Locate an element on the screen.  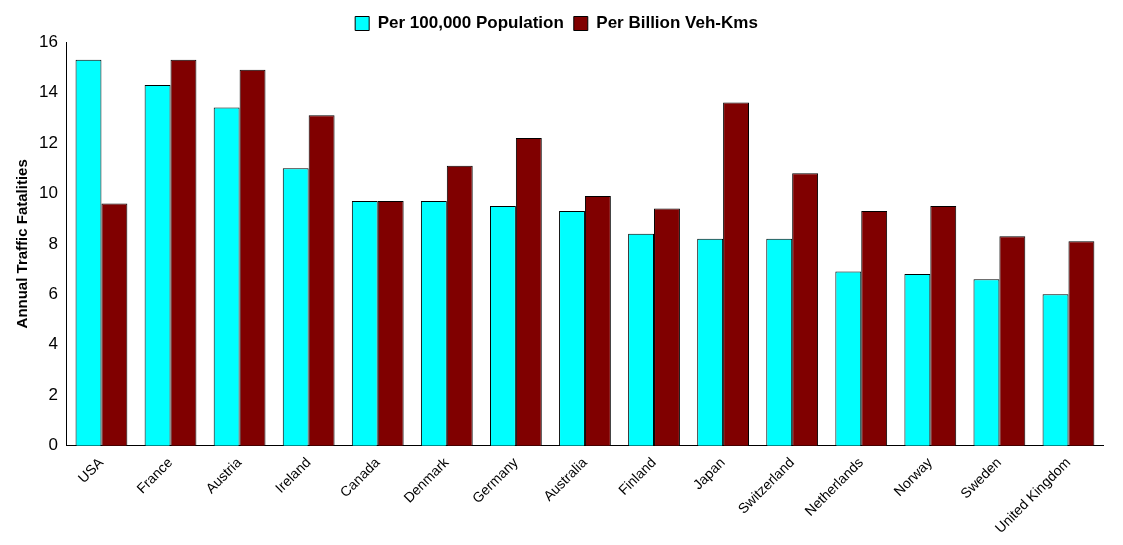
y-tick-label: 0 is located at coordinates (53, 445).